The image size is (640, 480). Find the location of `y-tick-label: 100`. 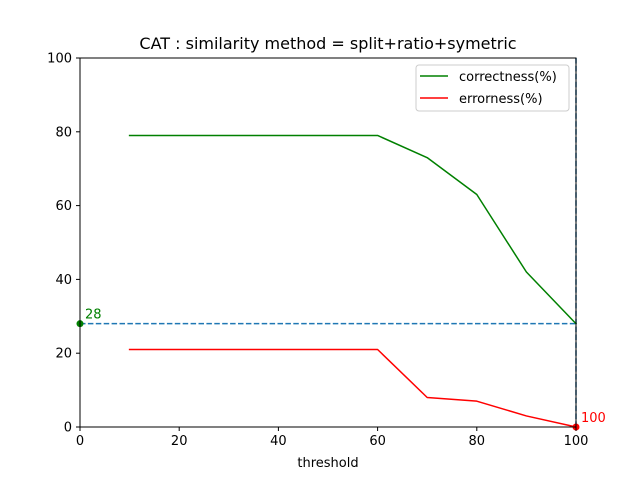

y-tick-label: 100 is located at coordinates (59, 59).